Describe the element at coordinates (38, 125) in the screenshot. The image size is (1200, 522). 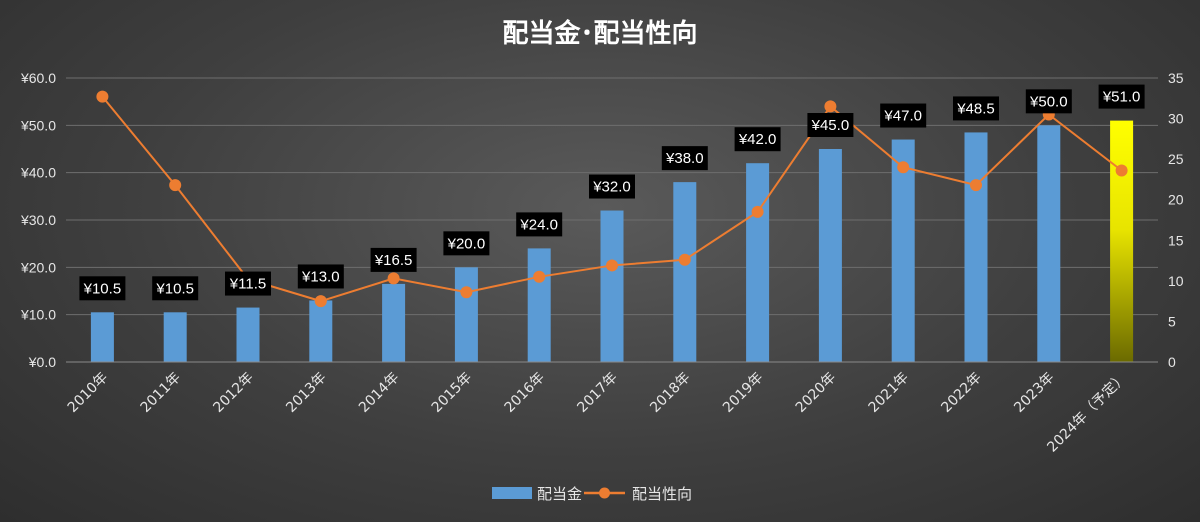
I see `y-left-tick-label: ¥50.0` at that location.